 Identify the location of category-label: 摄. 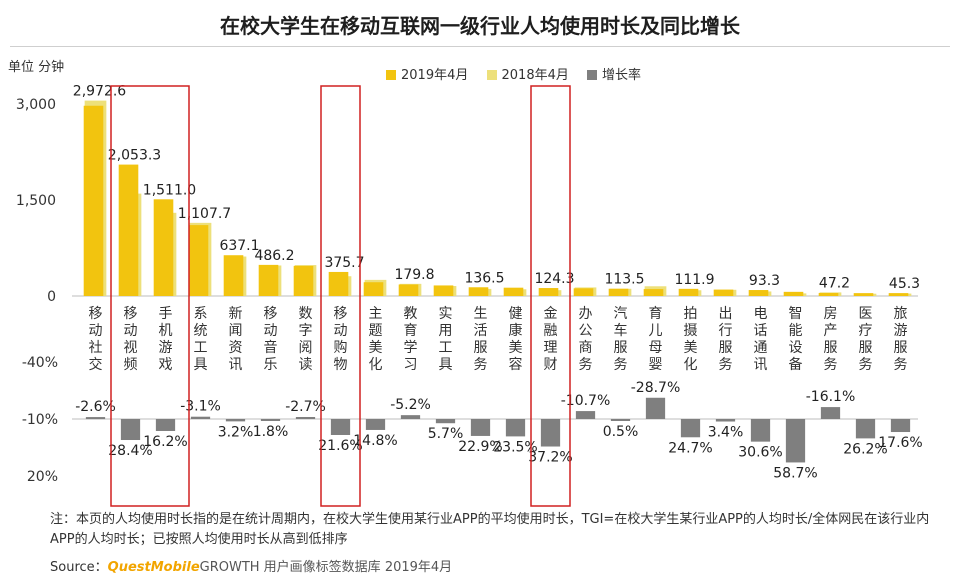
(691, 331).